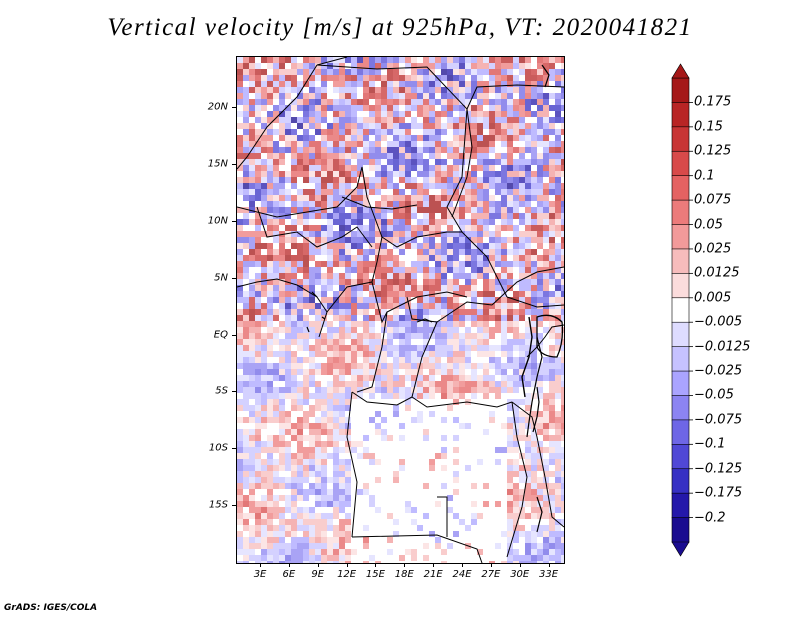  Describe the element at coordinates (221, 391) in the screenshot. I see `lat-label: 5S` at that location.